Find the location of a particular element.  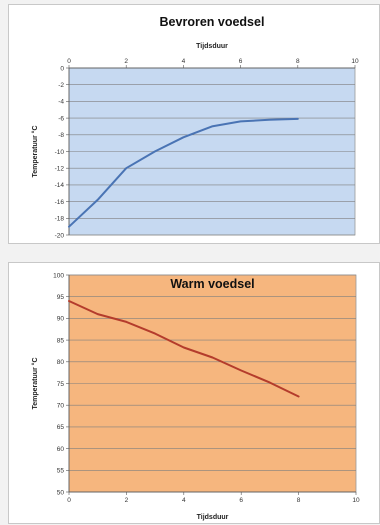

y-tick-label: 85 is located at coordinates (61, 340).